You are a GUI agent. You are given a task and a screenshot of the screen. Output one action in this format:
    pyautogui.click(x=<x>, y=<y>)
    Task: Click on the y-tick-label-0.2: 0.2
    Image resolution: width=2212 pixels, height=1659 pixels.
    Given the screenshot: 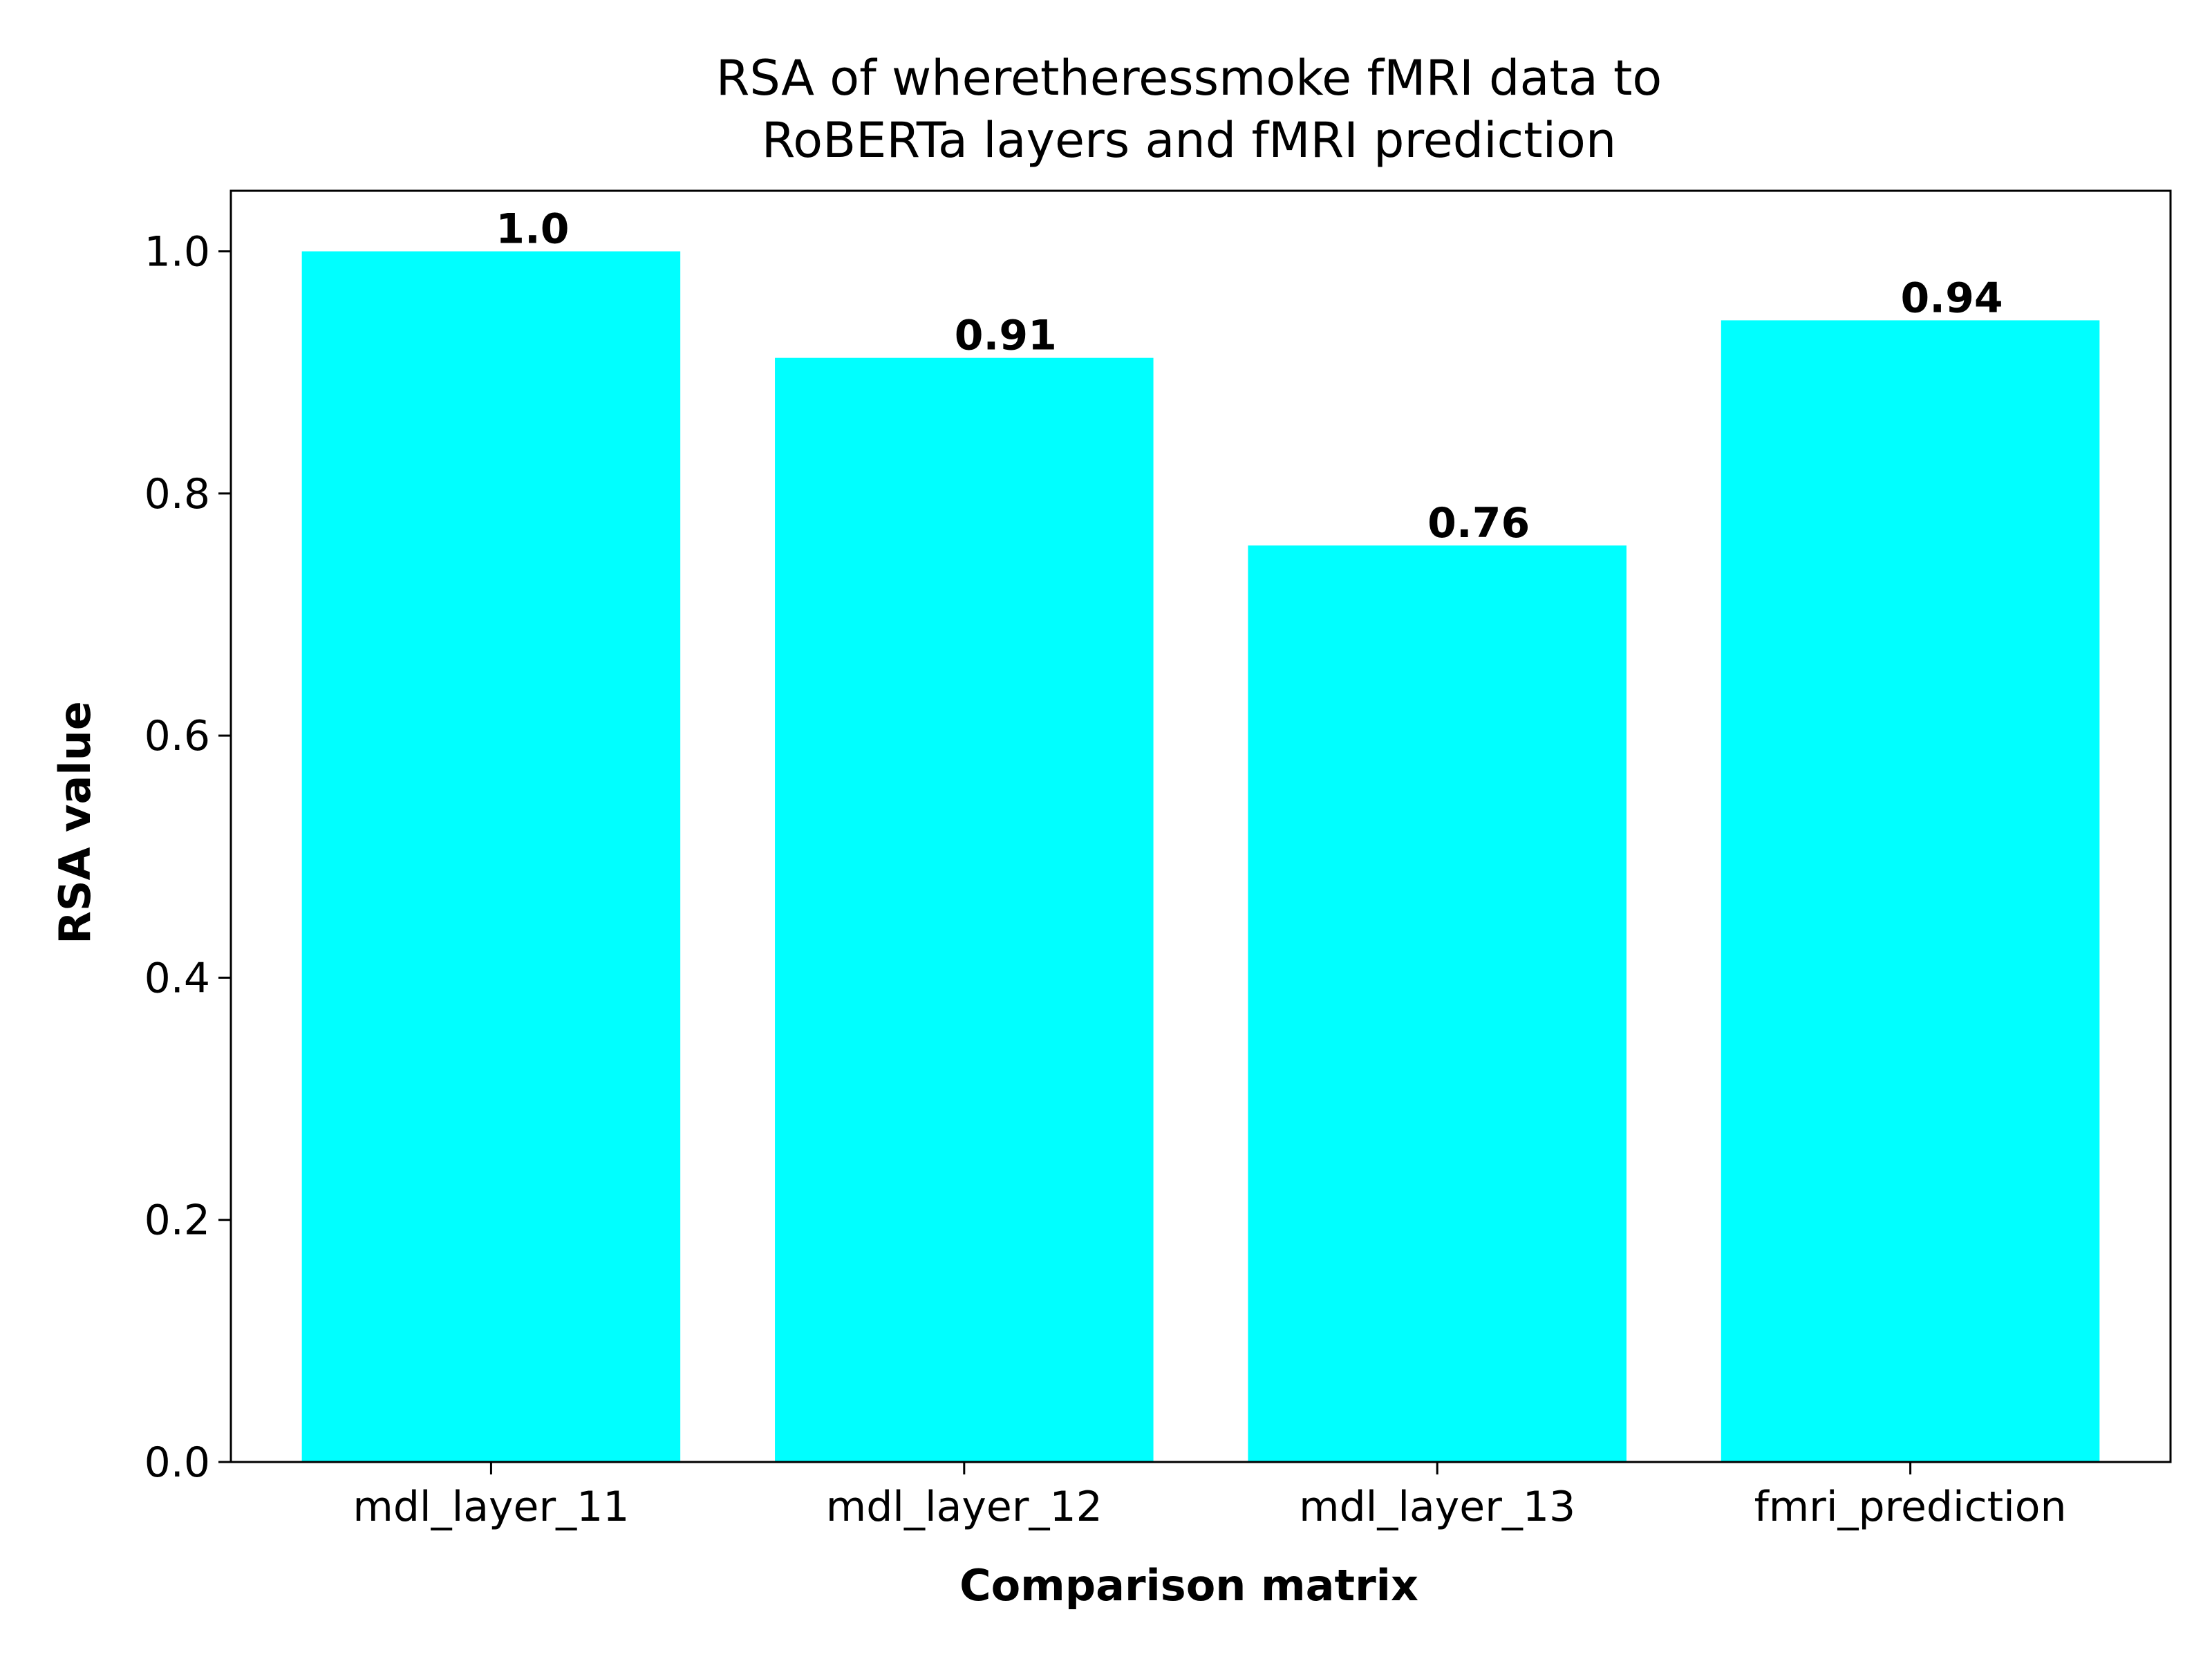 What is the action you would take?
    pyautogui.click(x=177, y=1221)
    